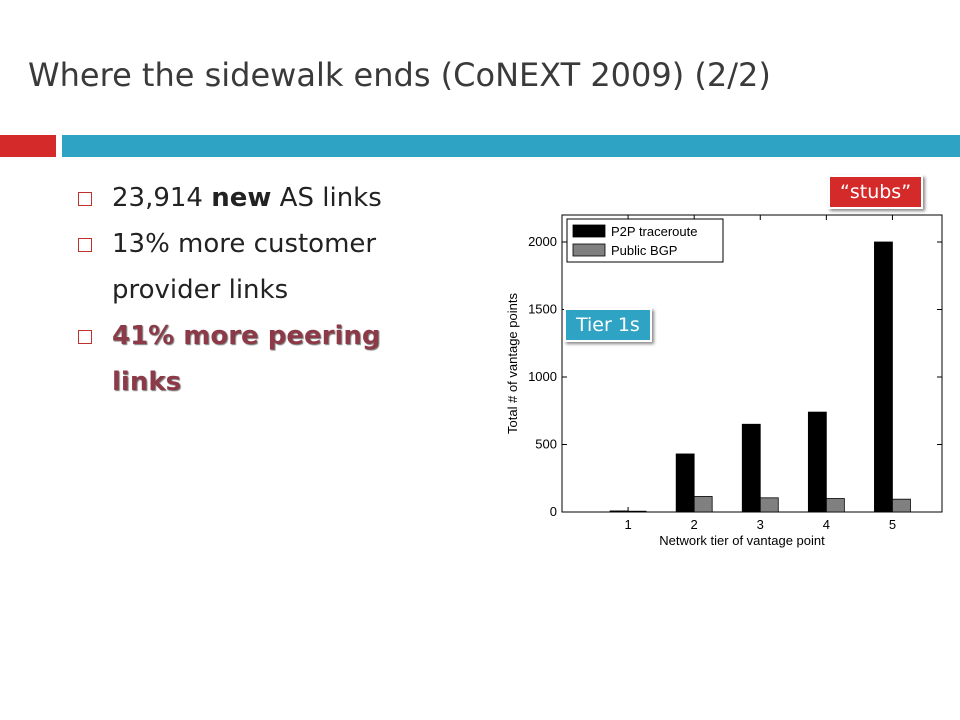 The height and width of the screenshot is (720, 960). I want to click on bullet-peering-links: 41% more peering links, so click(258, 359).